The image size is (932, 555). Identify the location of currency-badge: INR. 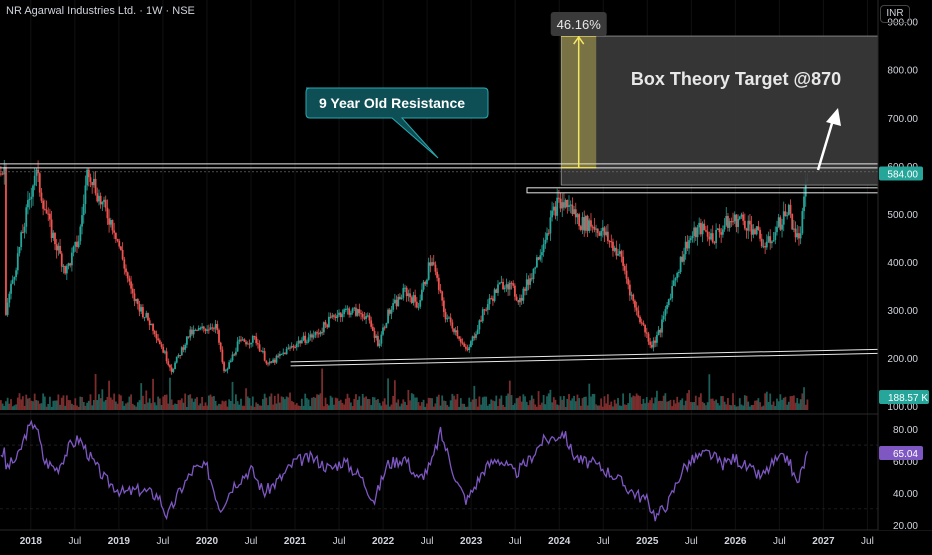
(895, 14).